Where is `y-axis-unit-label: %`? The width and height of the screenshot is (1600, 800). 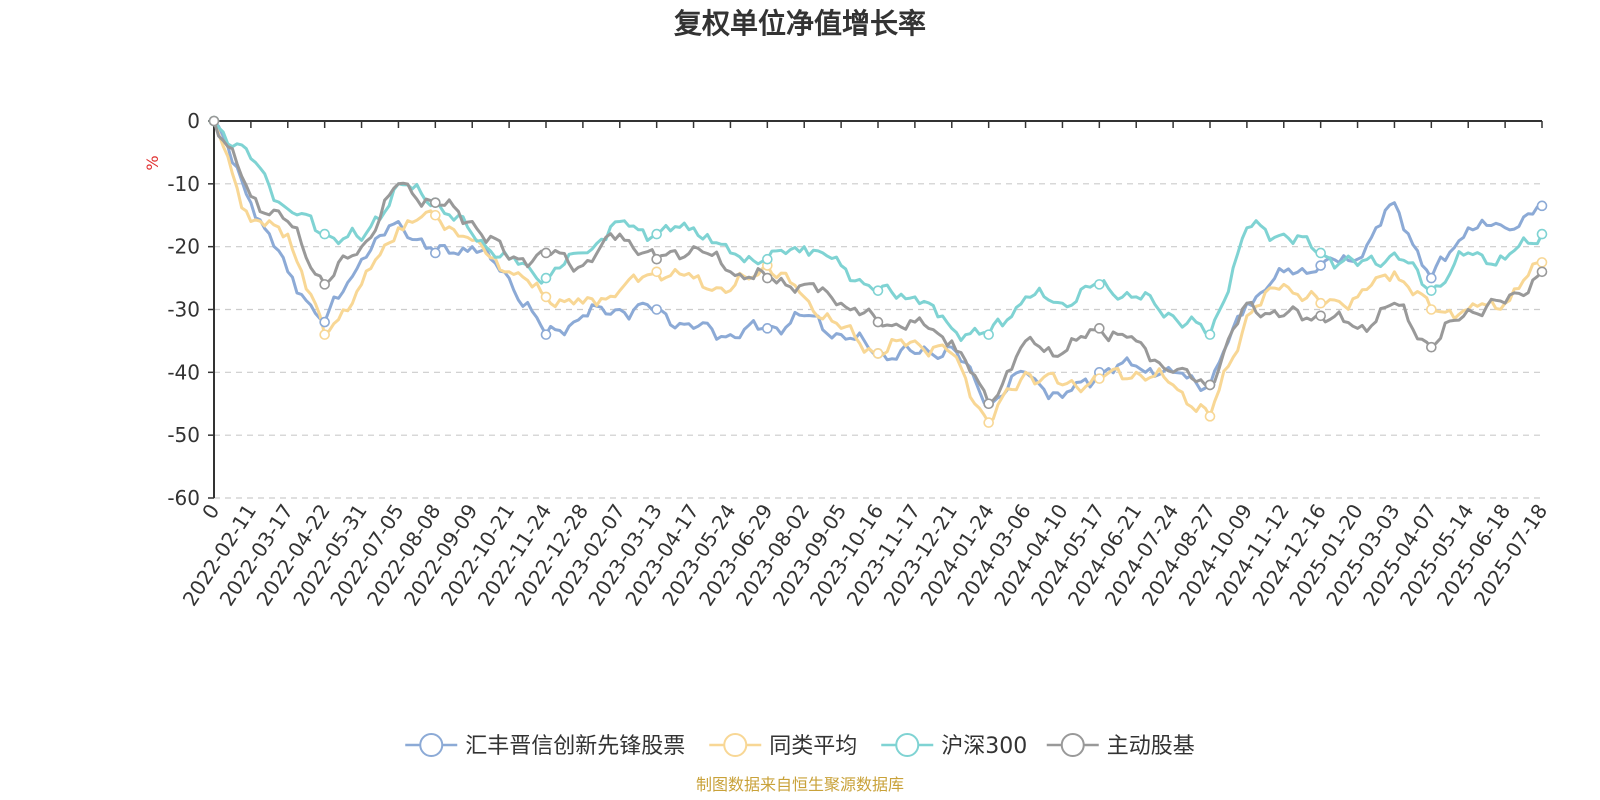 y-axis-unit-label: % is located at coordinates (152, 162).